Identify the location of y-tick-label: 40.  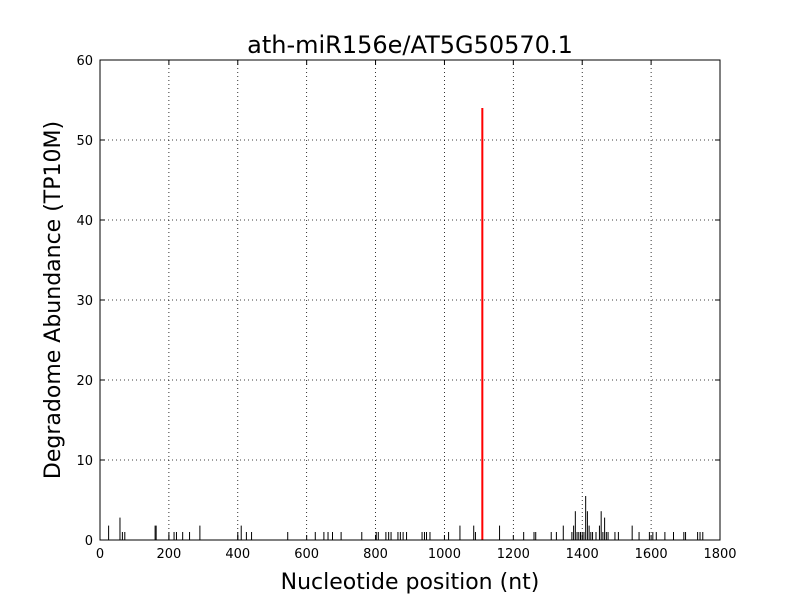
(84, 221).